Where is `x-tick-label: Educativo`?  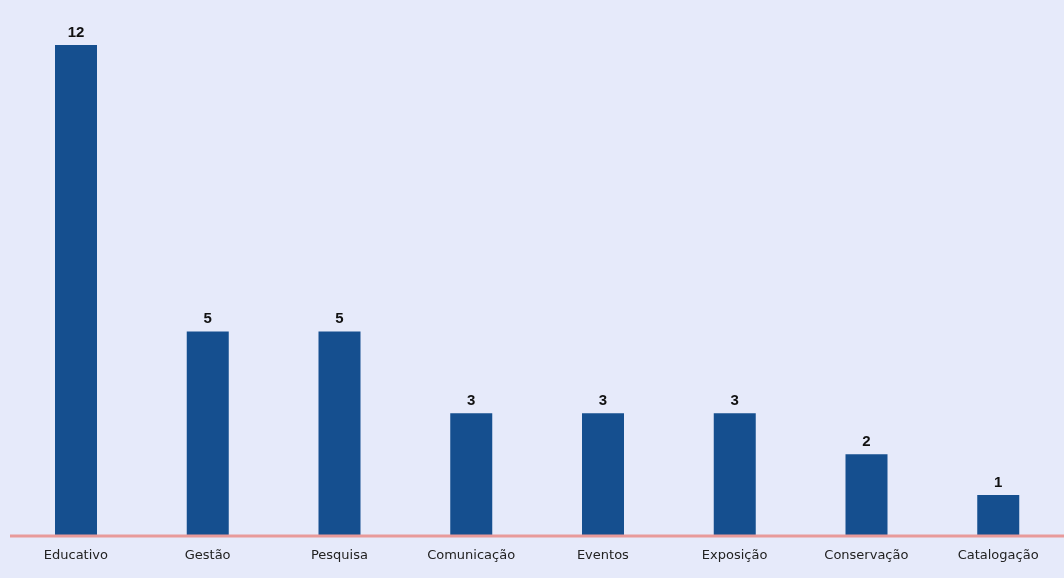
x-tick-label: Educativo is located at coordinates (75, 555).